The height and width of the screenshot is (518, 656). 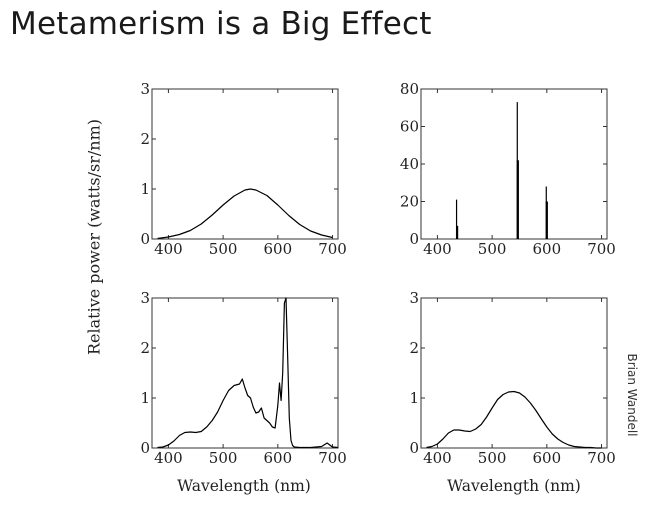 What do you see at coordinates (514, 486) in the screenshot?
I see `x-axis-label-bottom-right: Wavelength (nm)` at bounding box center [514, 486].